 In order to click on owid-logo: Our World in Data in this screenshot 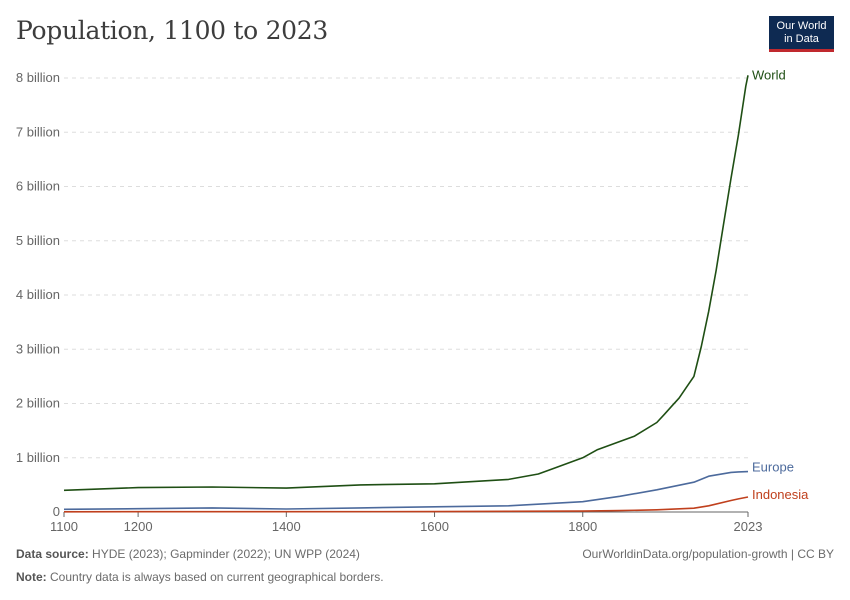, I will do `click(801, 34)`.